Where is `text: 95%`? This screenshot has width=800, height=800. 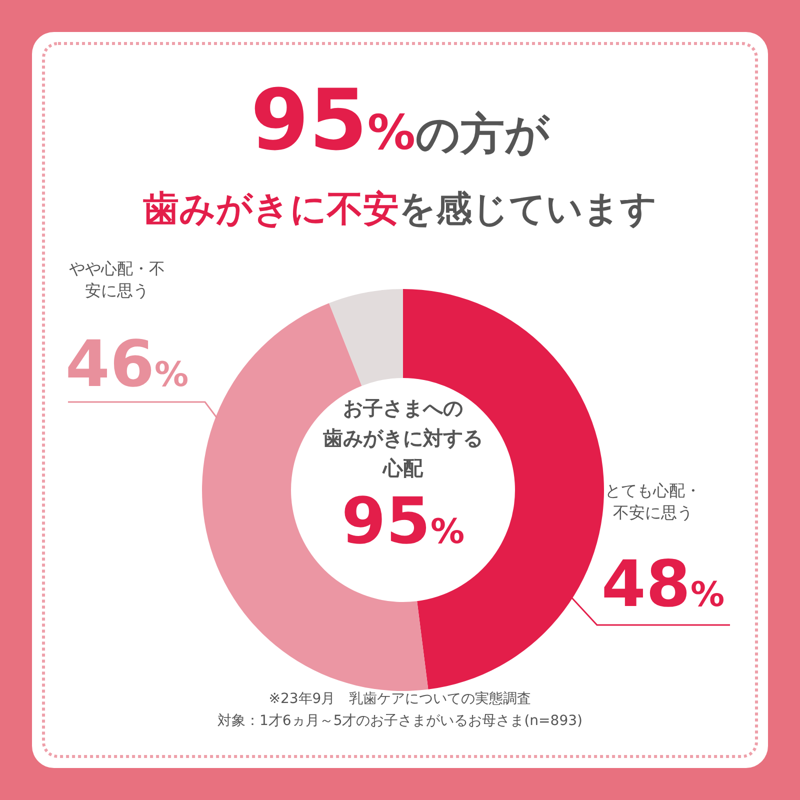
text: 95% is located at coordinates (403, 522).